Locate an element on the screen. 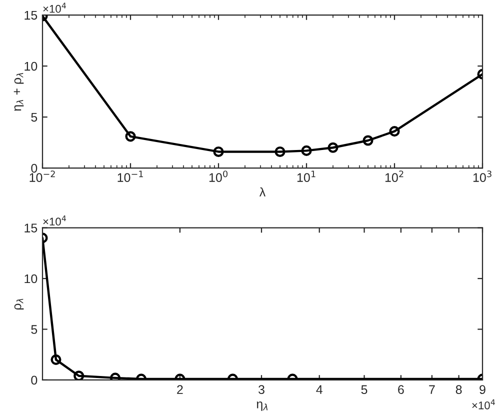  x-tick-label: 10$^{1}$ is located at coordinates (306, 176).